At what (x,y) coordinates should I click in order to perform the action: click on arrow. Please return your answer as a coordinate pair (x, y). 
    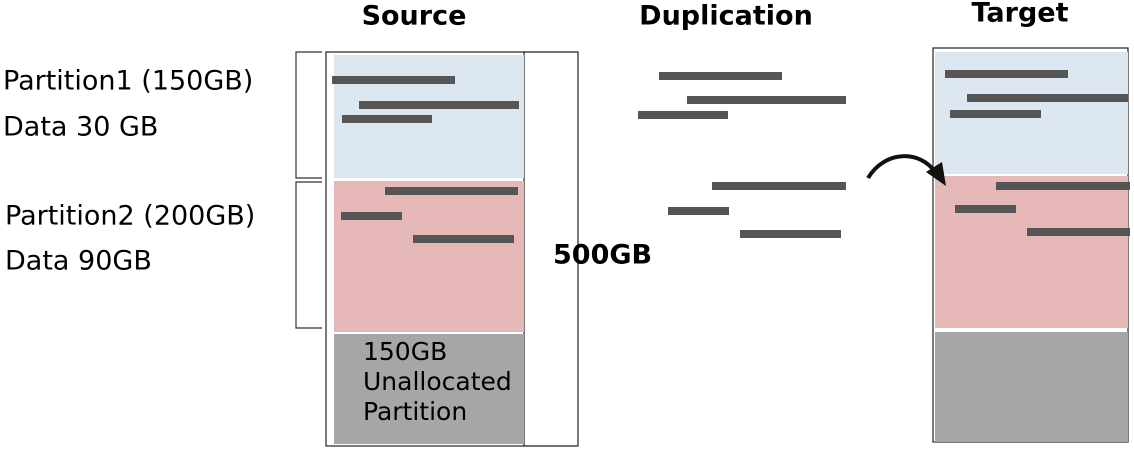
    Looking at the image, I should click on (901, 167).